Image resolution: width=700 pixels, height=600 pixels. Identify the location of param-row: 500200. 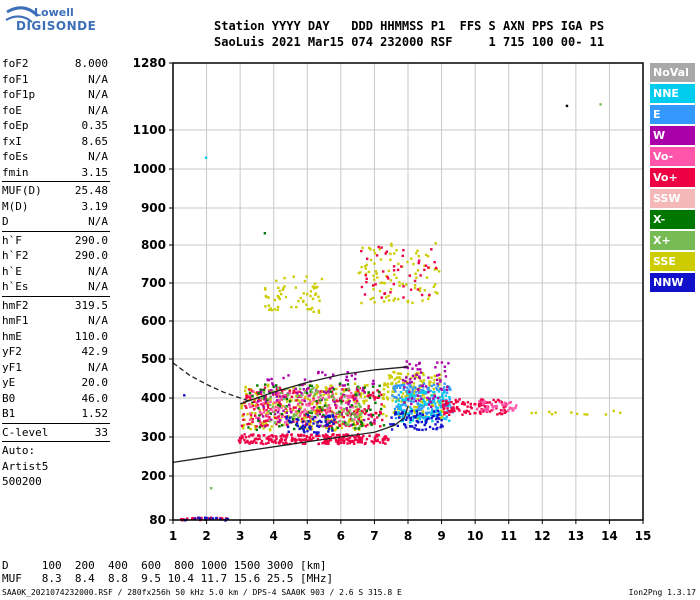
(56, 482).